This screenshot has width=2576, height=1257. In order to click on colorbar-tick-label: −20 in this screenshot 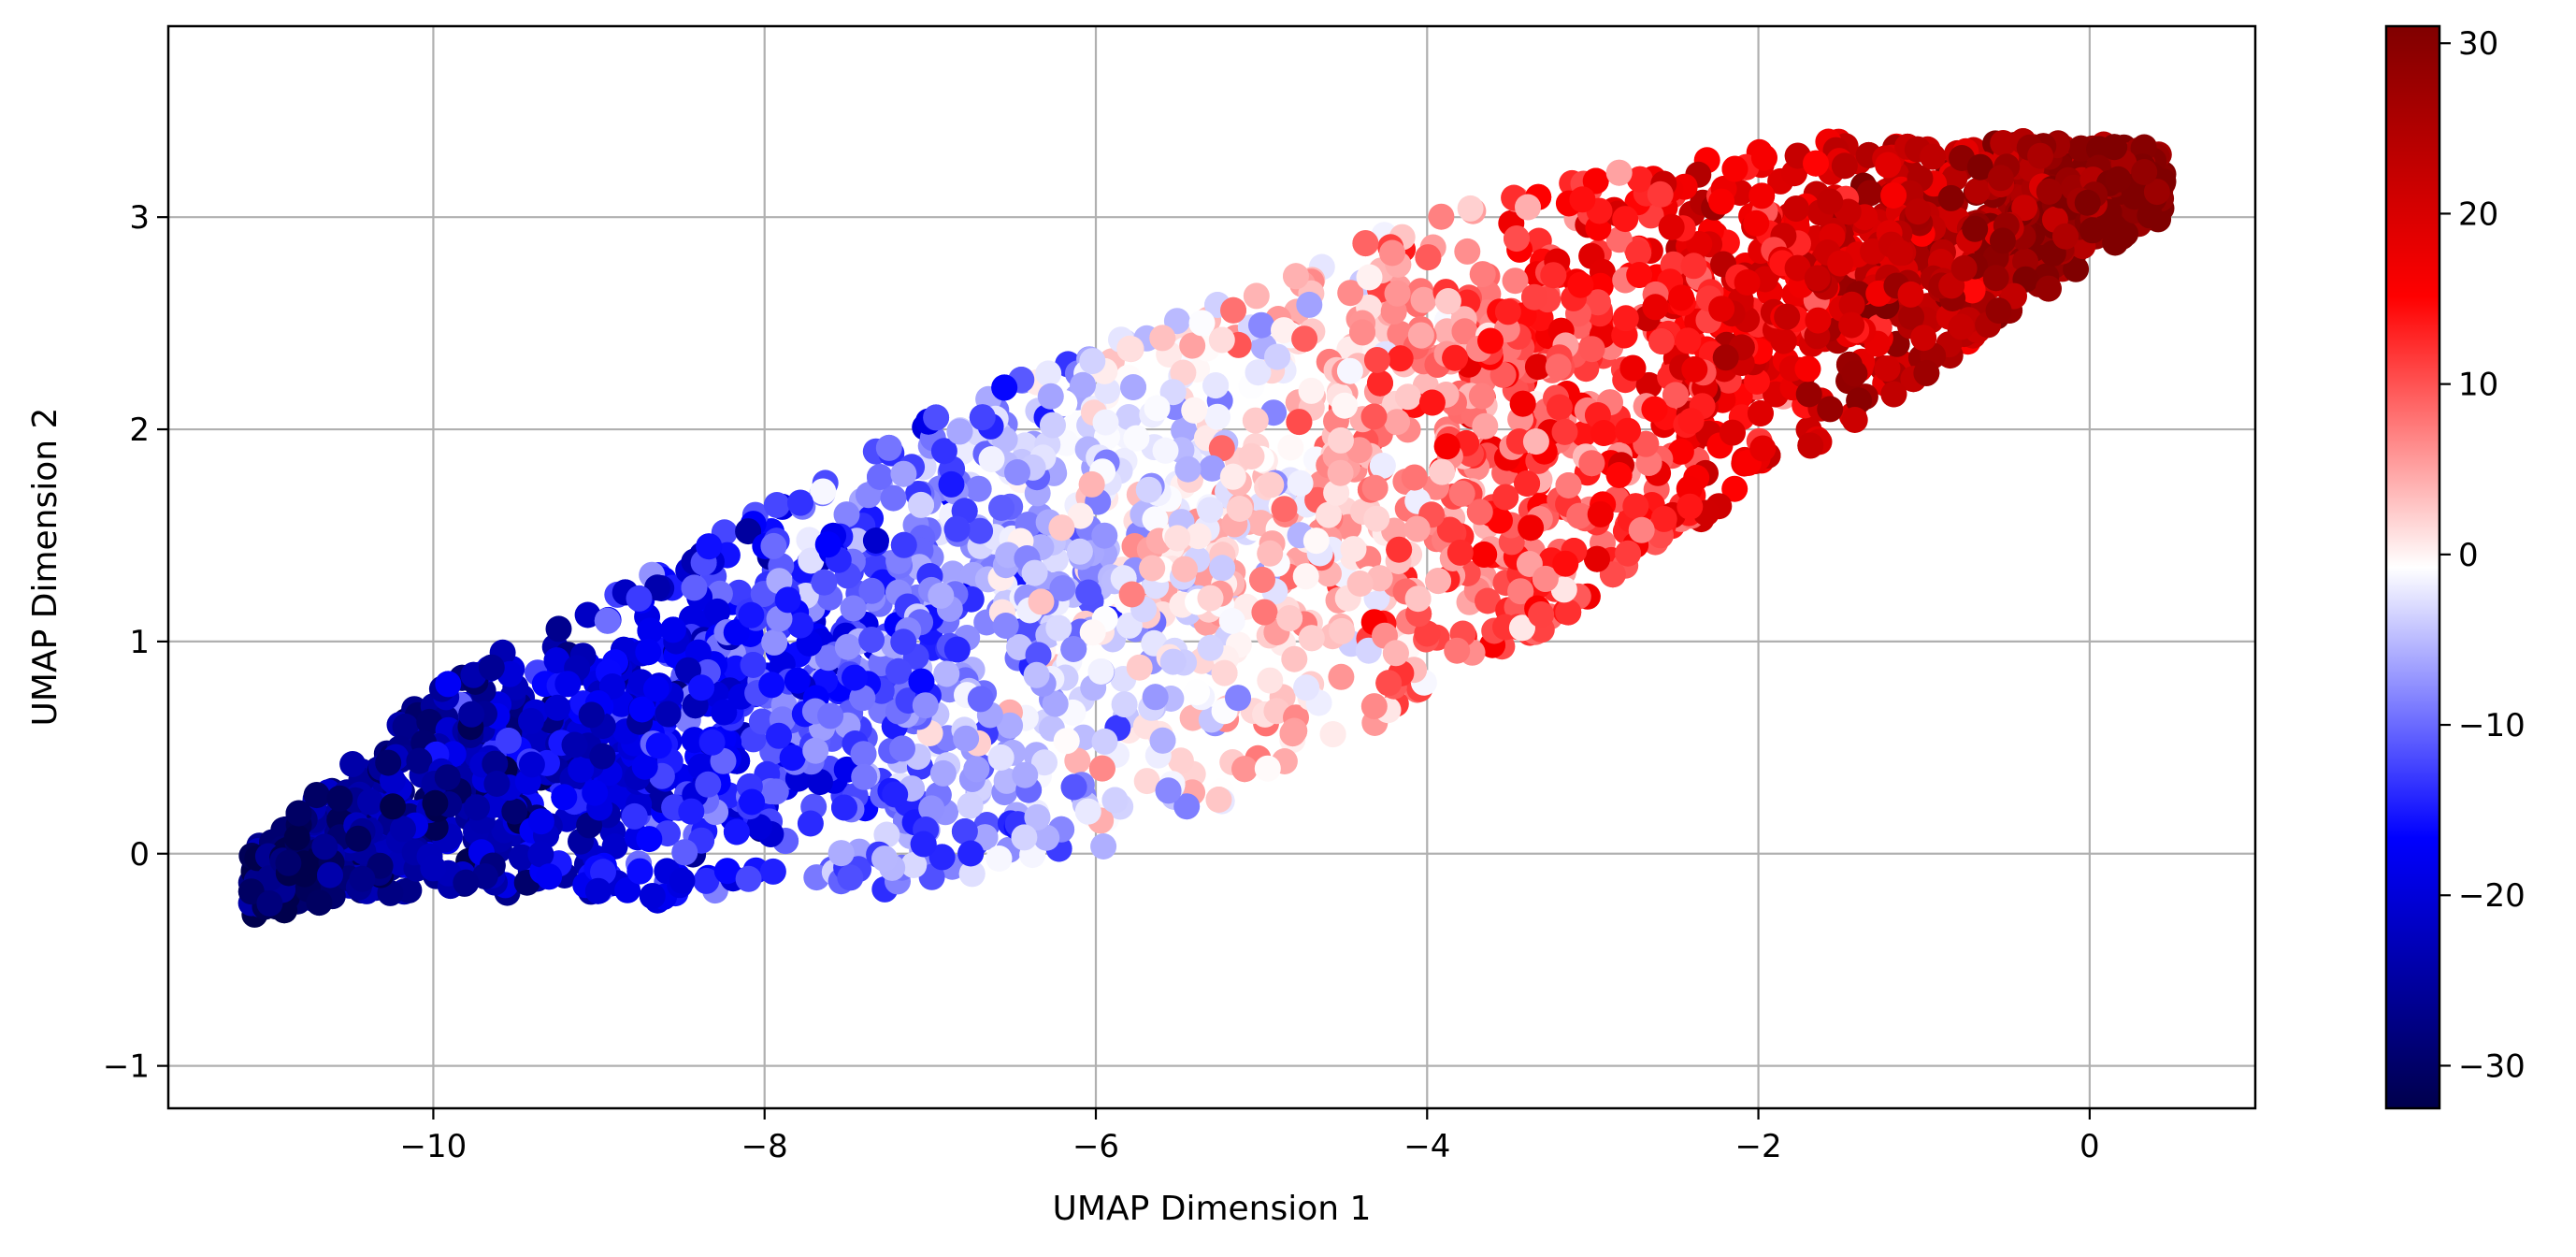, I will do `click(2492, 896)`.